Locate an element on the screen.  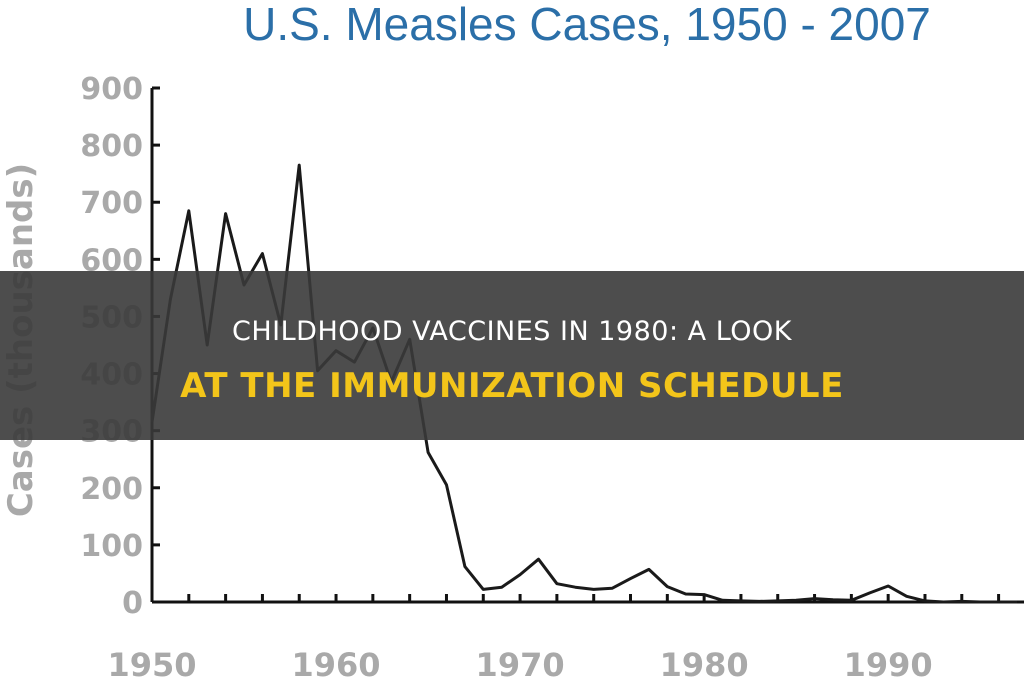
x-tick-label: 1970 is located at coordinates (520, 663).